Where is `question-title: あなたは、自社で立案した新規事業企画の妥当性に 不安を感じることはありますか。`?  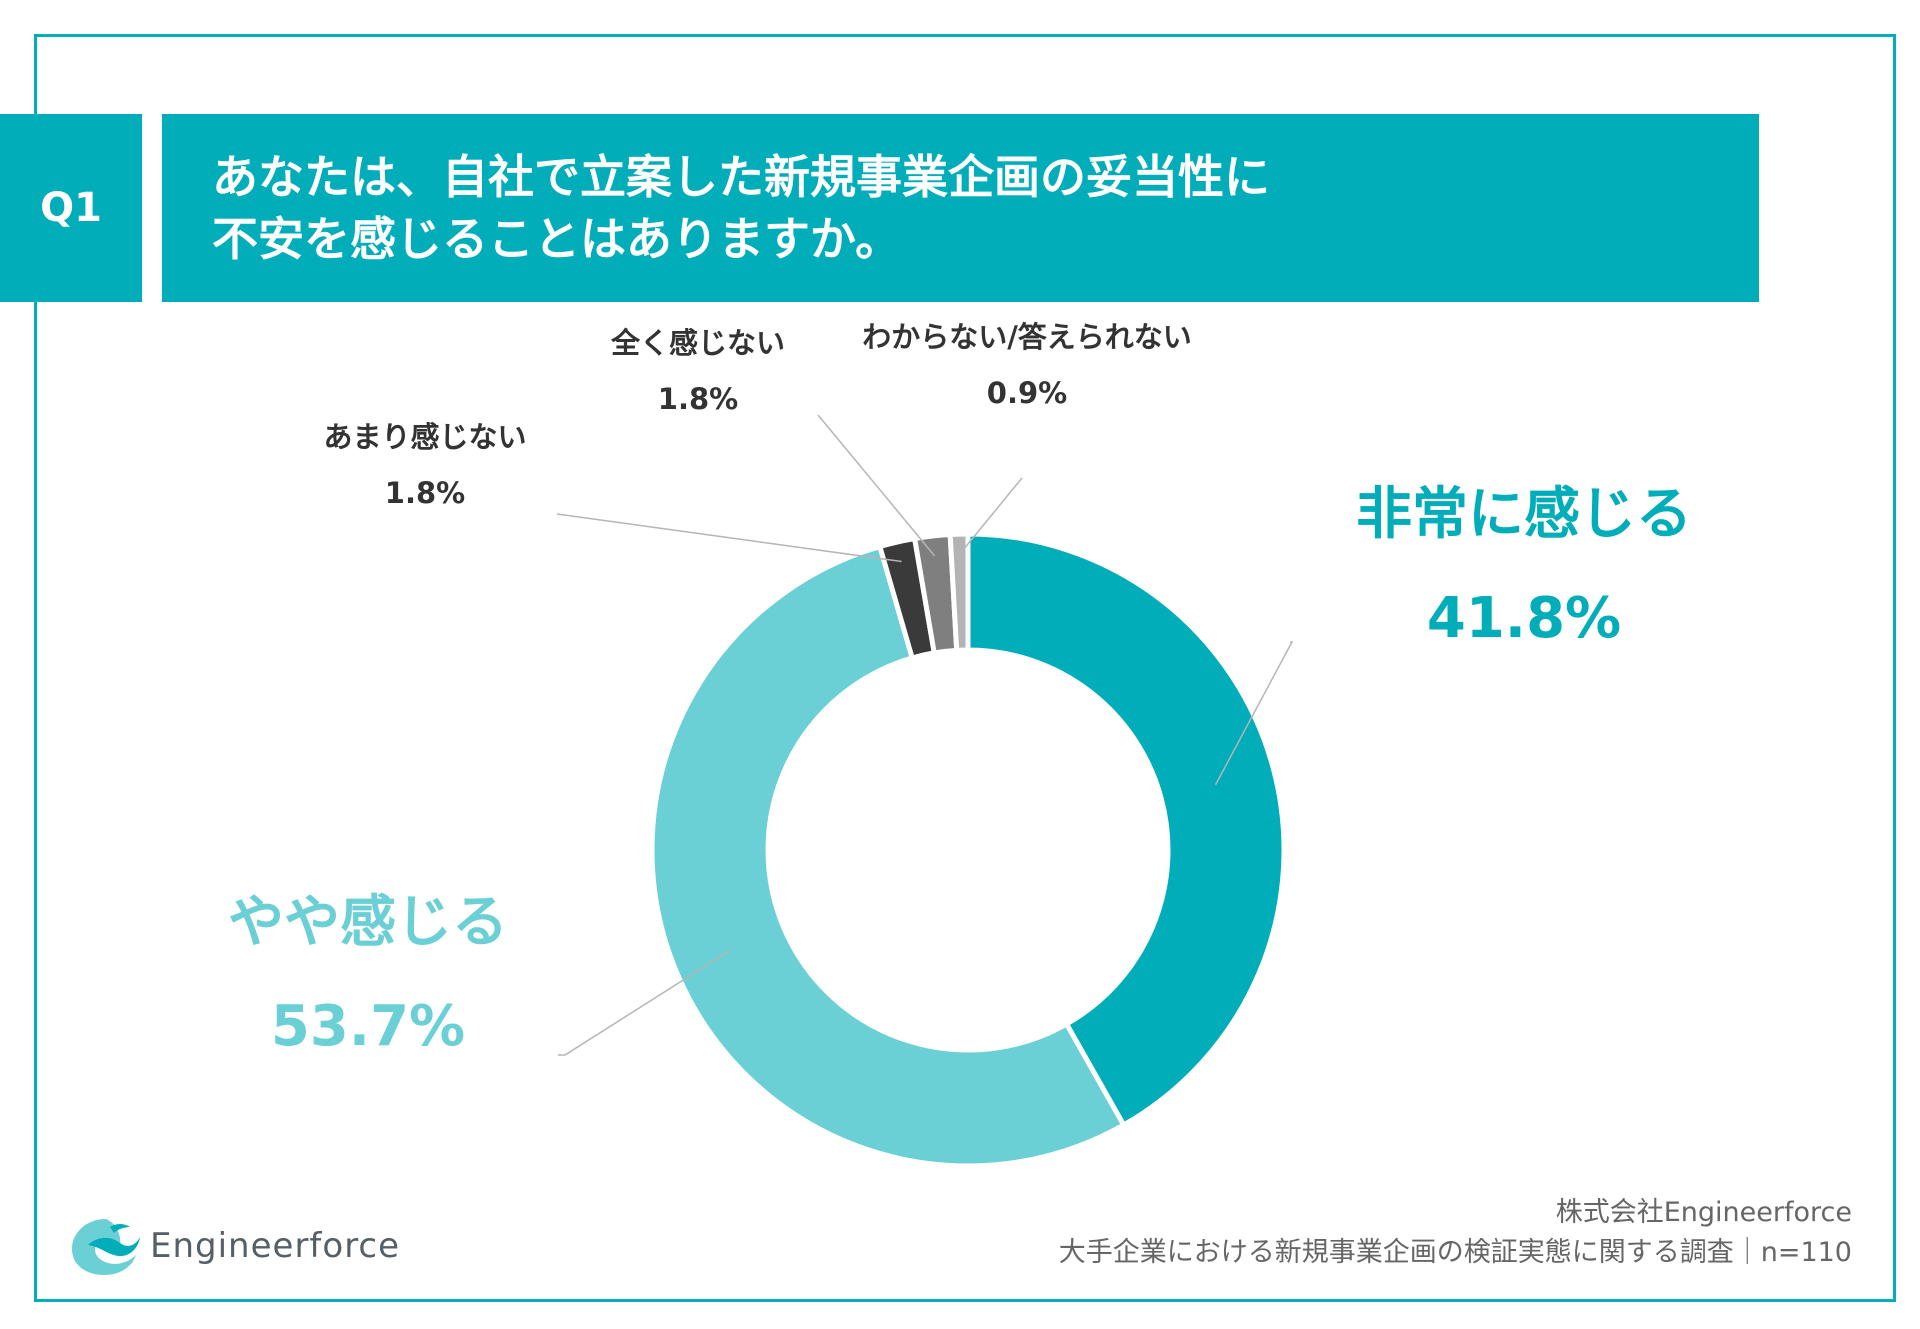 question-title: あなたは、自社で立案した新規事業企画の妥当性に 不安を感じることはありますか。 is located at coordinates (960, 208).